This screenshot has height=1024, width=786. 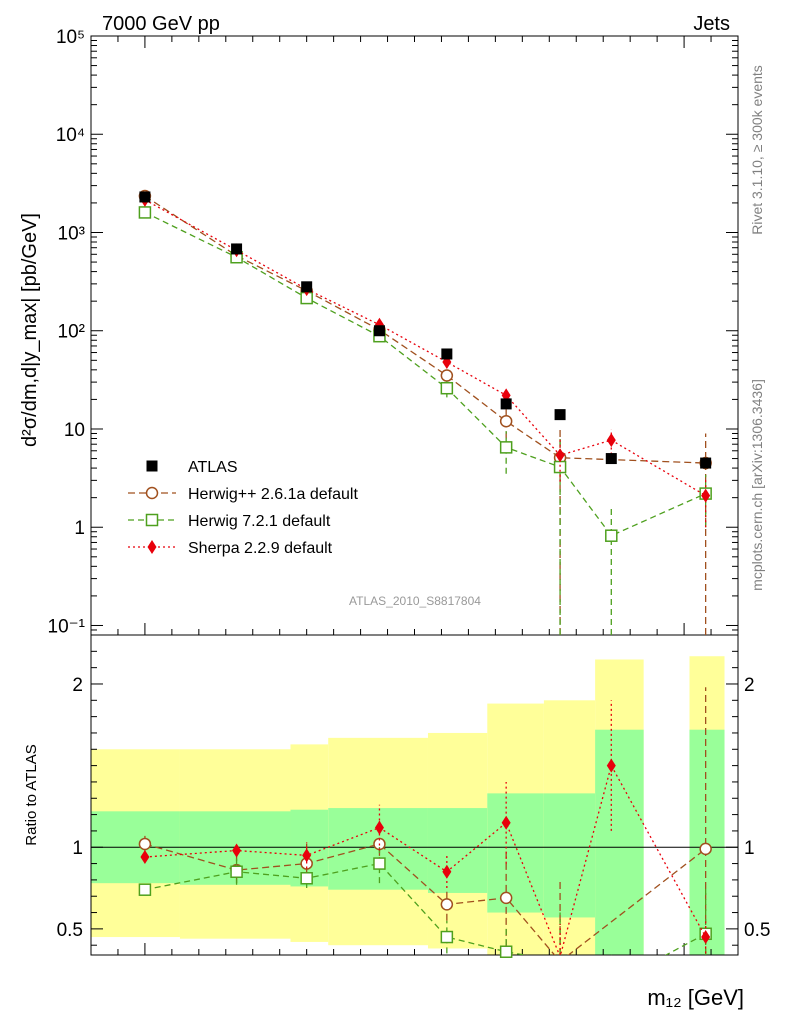 What do you see at coordinates (711, 24) in the screenshot?
I see `header-right: Jets` at bounding box center [711, 24].